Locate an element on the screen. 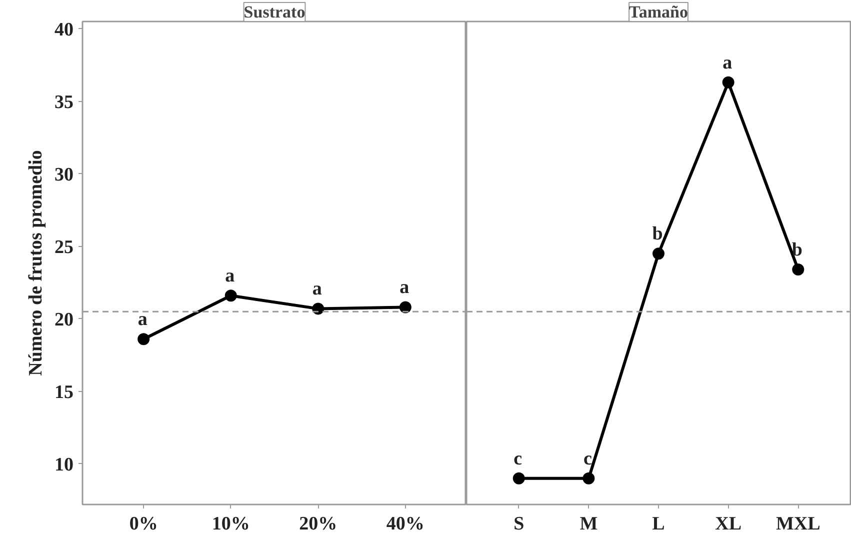 The width and height of the screenshot is (851, 544). y-tick-label: 15 is located at coordinates (64, 392).